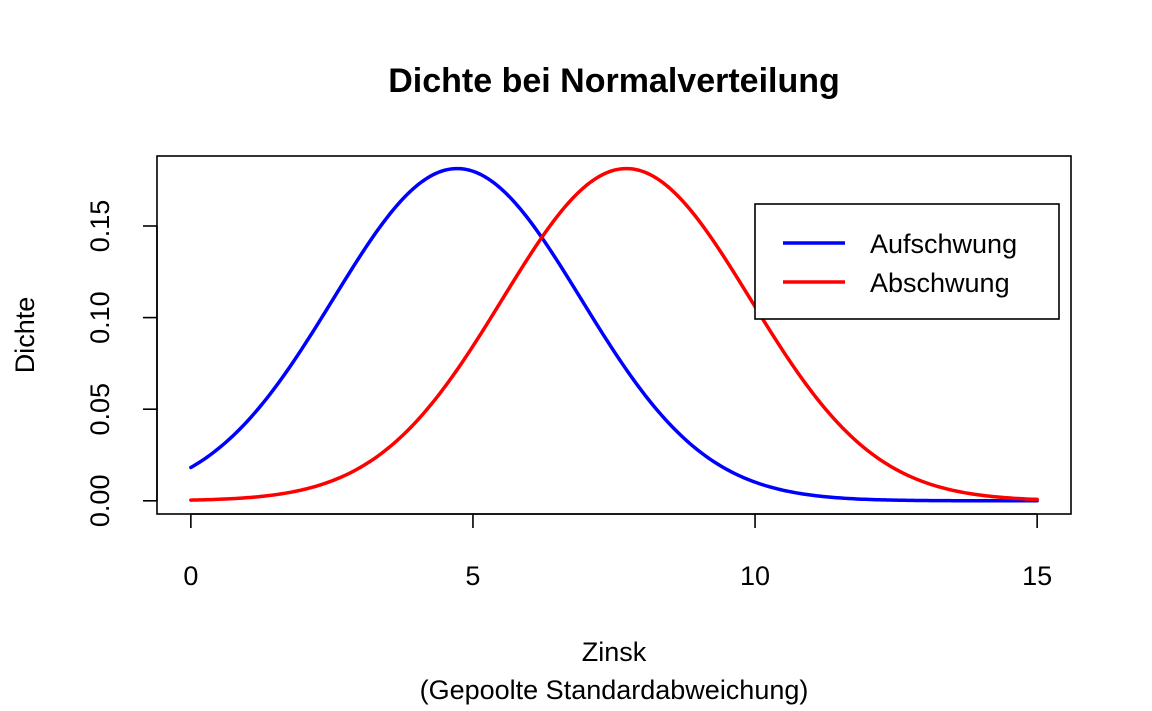  What do you see at coordinates (614, 81) in the screenshot?
I see `chart-title: Dichte bei Normalverteilung` at bounding box center [614, 81].